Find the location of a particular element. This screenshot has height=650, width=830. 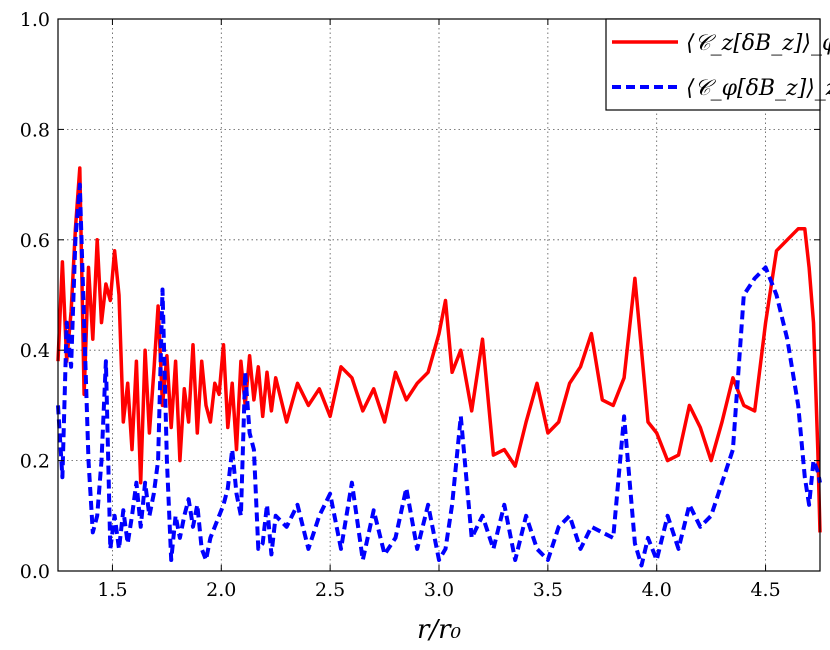

x-tick-label: 4.0 is located at coordinates (657, 590).